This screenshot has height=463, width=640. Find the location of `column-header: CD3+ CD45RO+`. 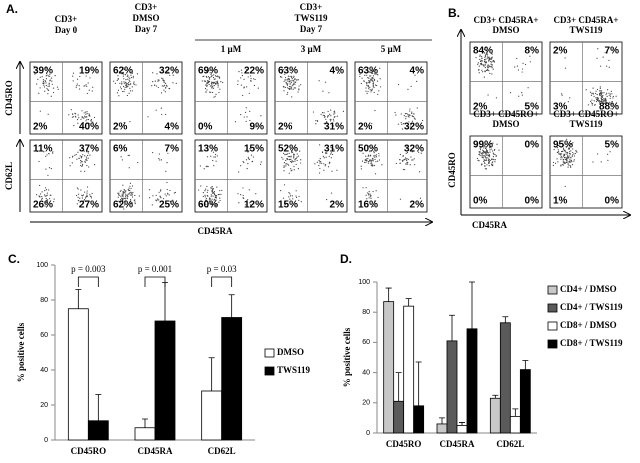

column-header: CD3+ CD45RO+ is located at coordinates (586, 114).